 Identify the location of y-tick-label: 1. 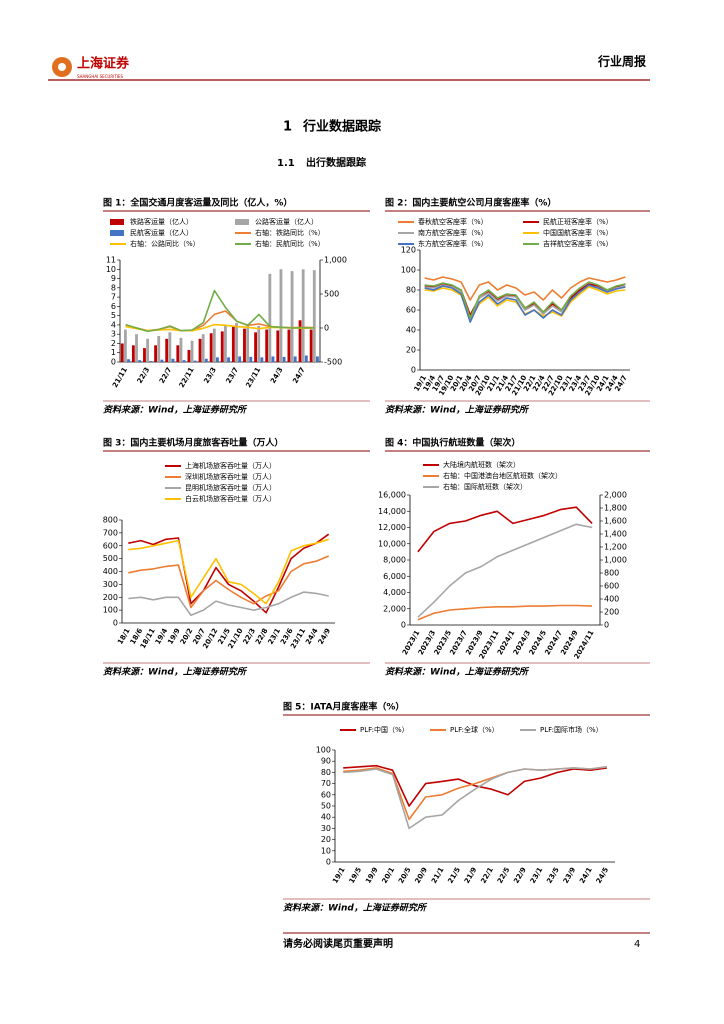
(113, 352).